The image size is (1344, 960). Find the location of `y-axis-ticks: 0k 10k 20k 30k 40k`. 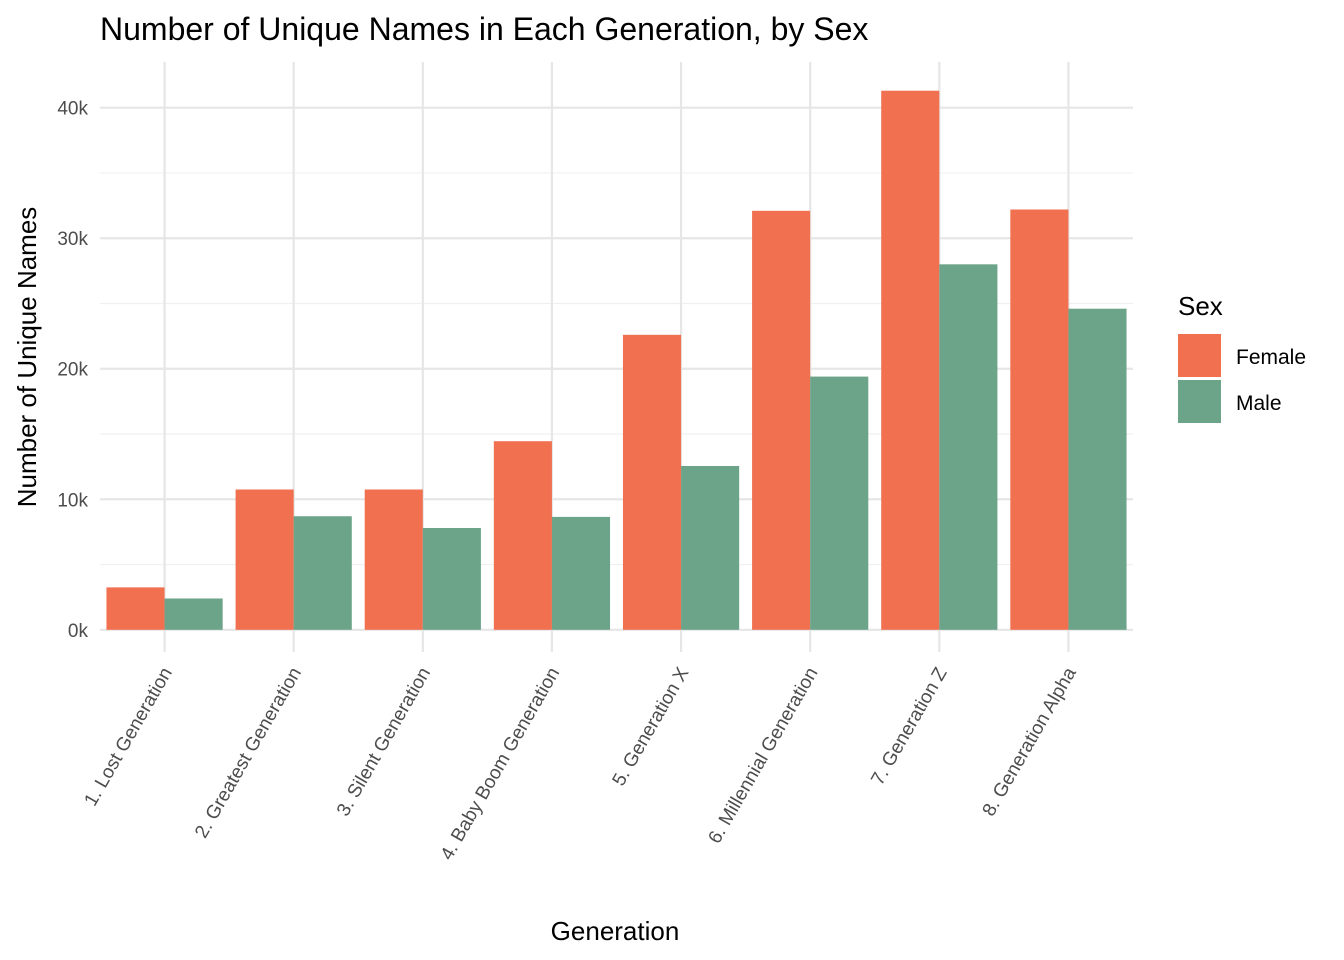

y-axis-ticks: 0k 10k 20k 30k 40k is located at coordinates (72, 370).